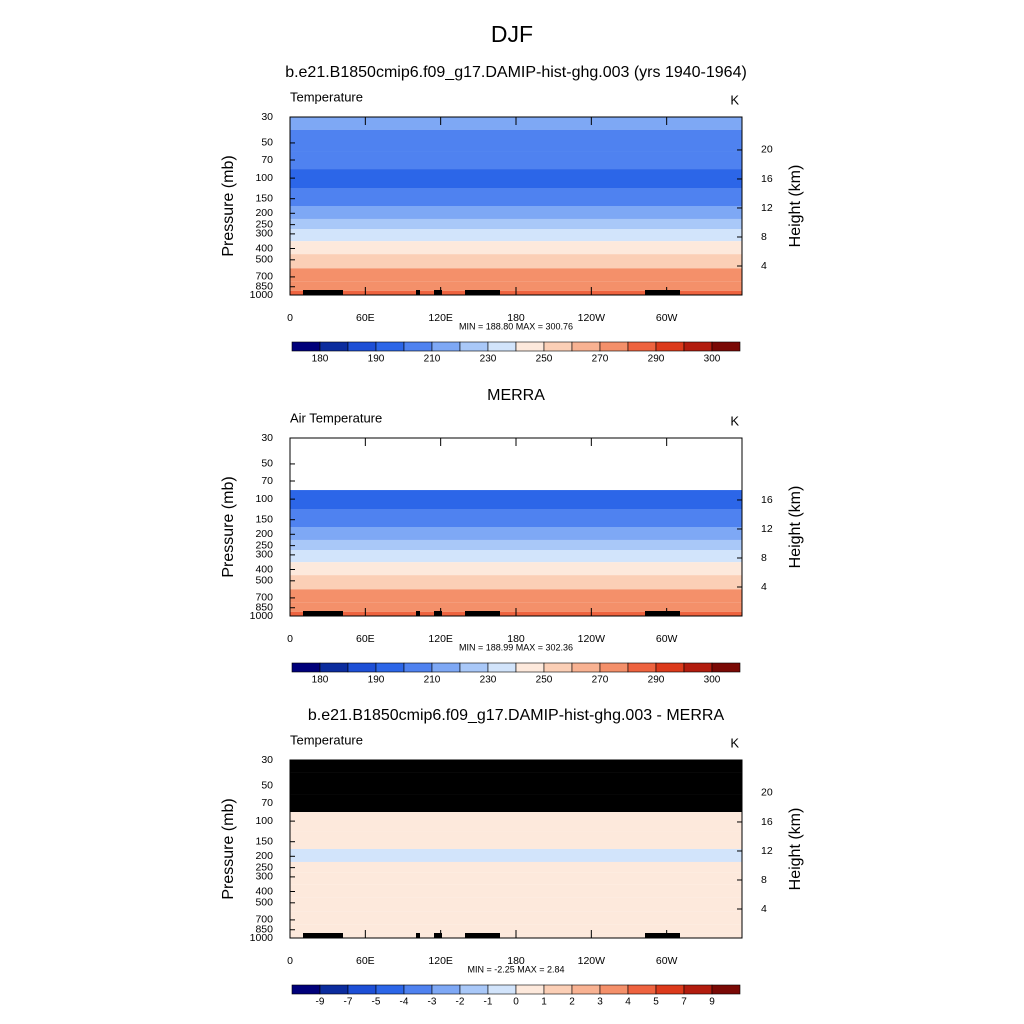  What do you see at coordinates (712, 1002) in the screenshot?
I see `colorbar-label: 9` at bounding box center [712, 1002].